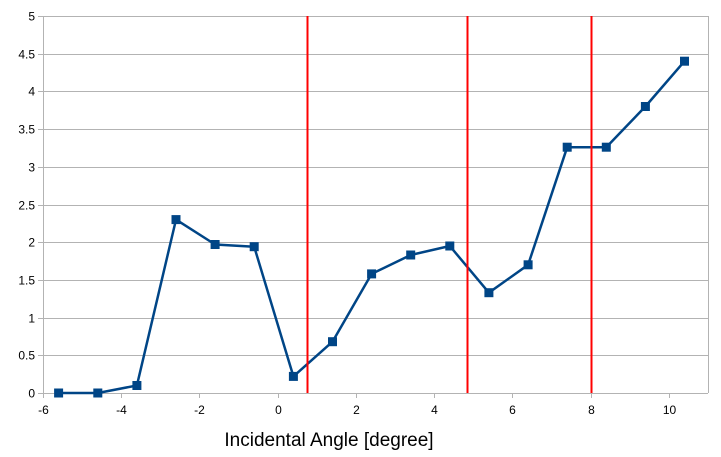  What do you see at coordinates (670, 410) in the screenshot?
I see `x-tick-label: 10` at bounding box center [670, 410].